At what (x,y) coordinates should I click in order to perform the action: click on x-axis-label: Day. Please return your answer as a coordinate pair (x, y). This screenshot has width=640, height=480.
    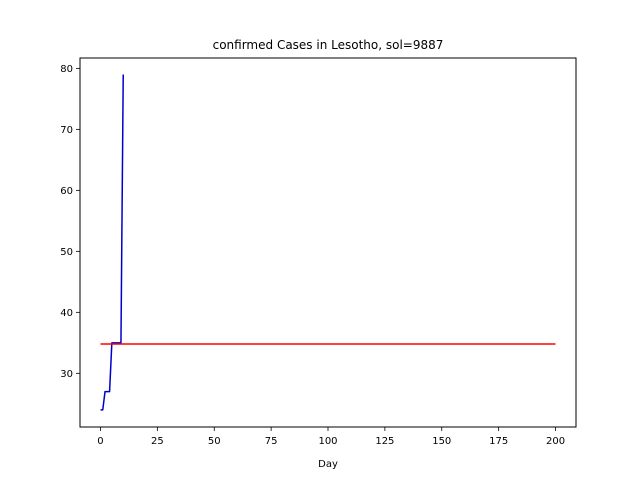
    Looking at the image, I should click on (328, 464).